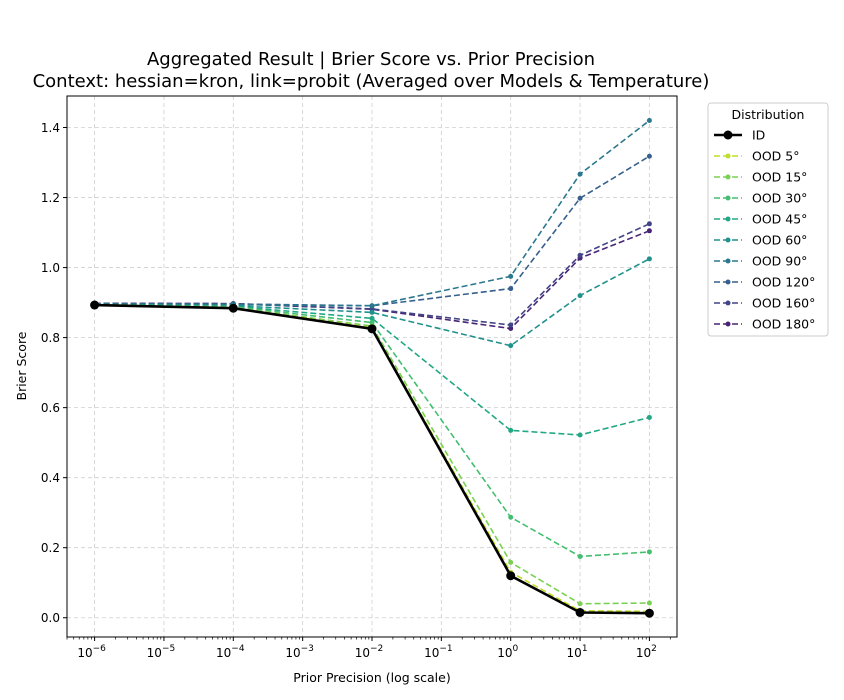  I want to click on legend-box, so click(768, 219).